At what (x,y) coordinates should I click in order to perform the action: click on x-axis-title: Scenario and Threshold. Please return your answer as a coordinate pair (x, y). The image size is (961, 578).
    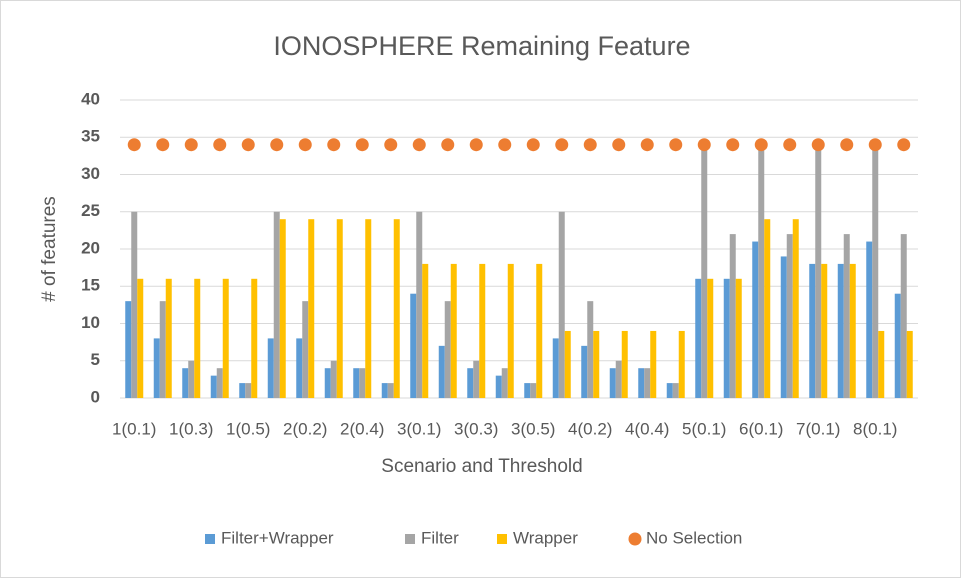
    Looking at the image, I should click on (481, 466).